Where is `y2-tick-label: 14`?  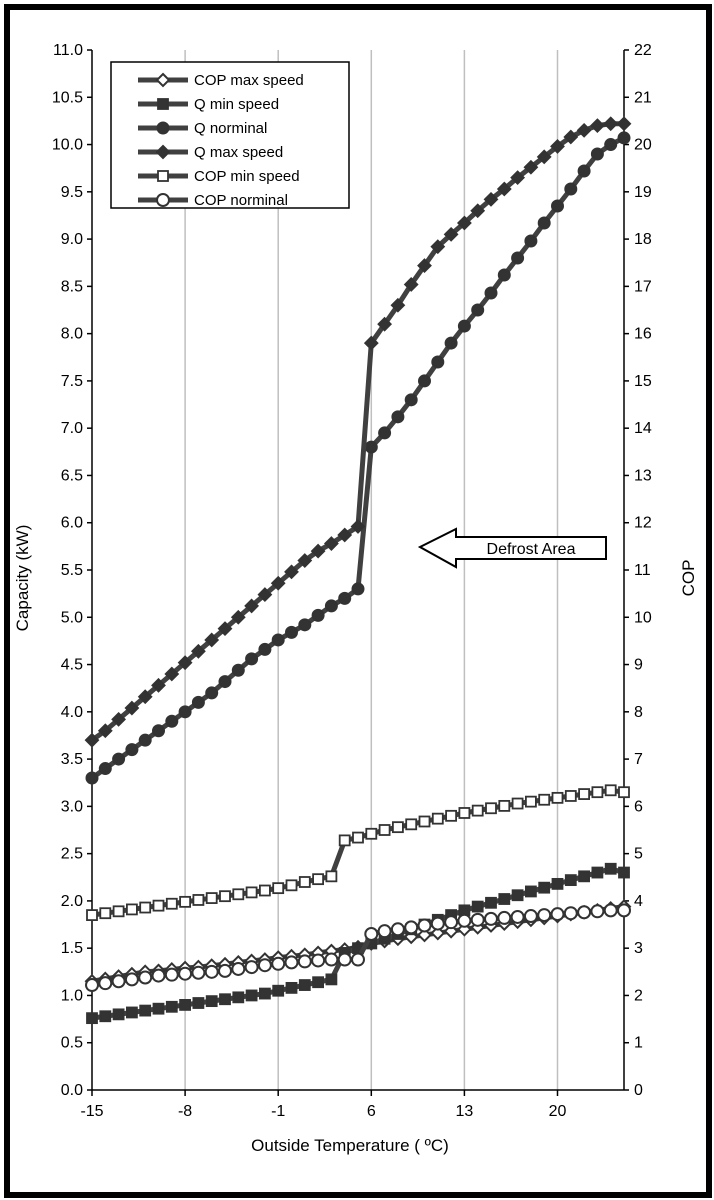
y2-tick-label: 14 is located at coordinates (643, 428).